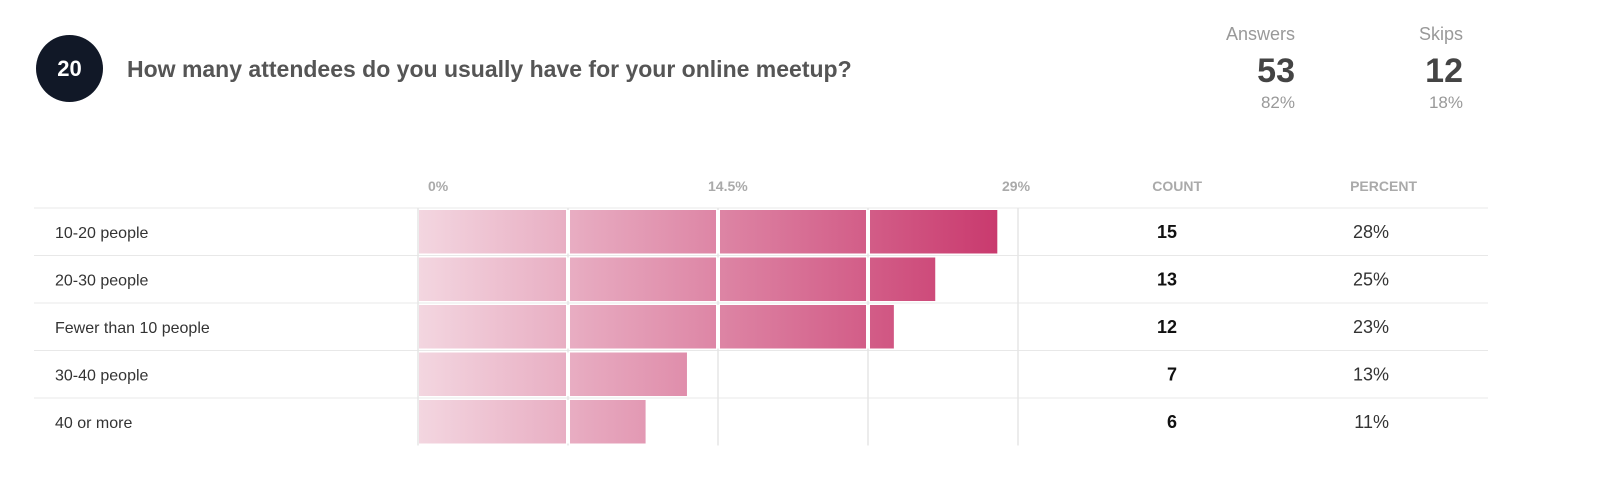 The height and width of the screenshot is (503, 1600). I want to click on count-value: 6, so click(1172, 422).